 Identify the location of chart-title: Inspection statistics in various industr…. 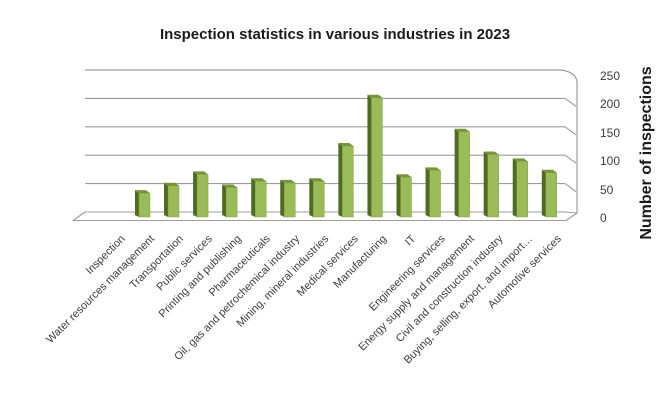
(335, 34).